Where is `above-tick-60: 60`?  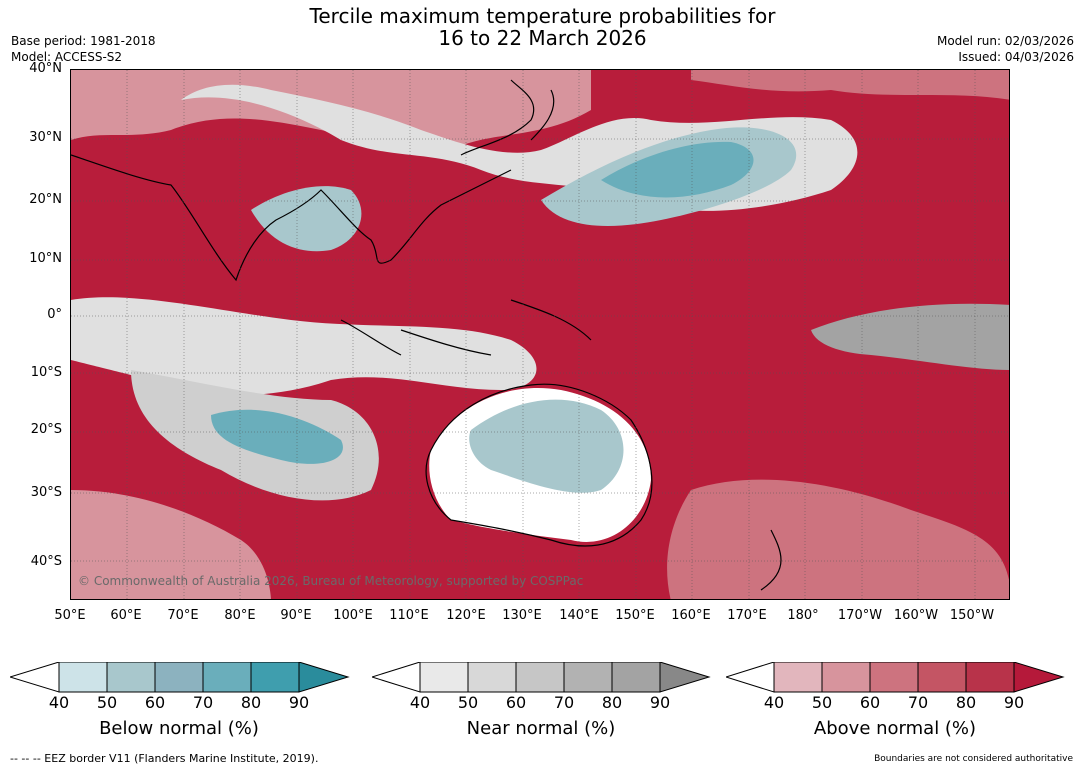 above-tick-60: 60 is located at coordinates (870, 702).